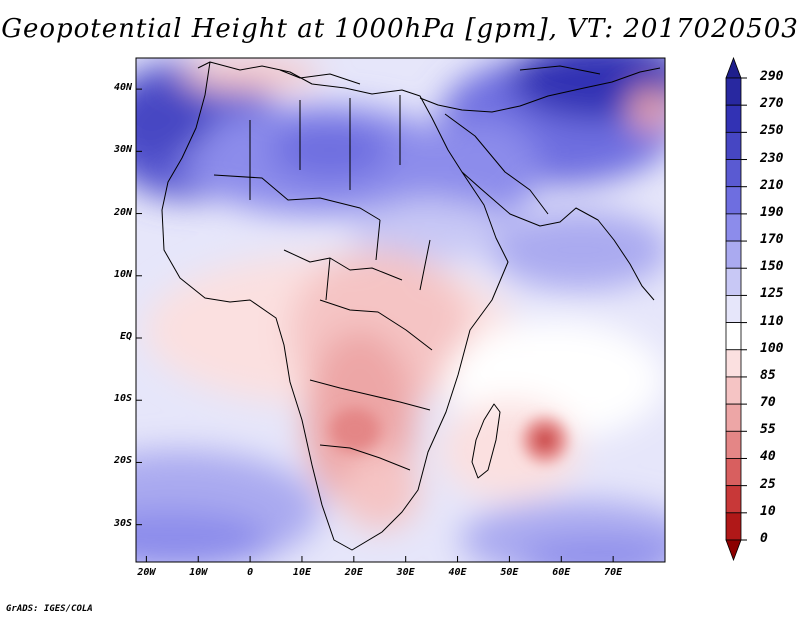 The height and width of the screenshot is (618, 800). I want to click on lon-tick-label: 70E, so click(613, 572).